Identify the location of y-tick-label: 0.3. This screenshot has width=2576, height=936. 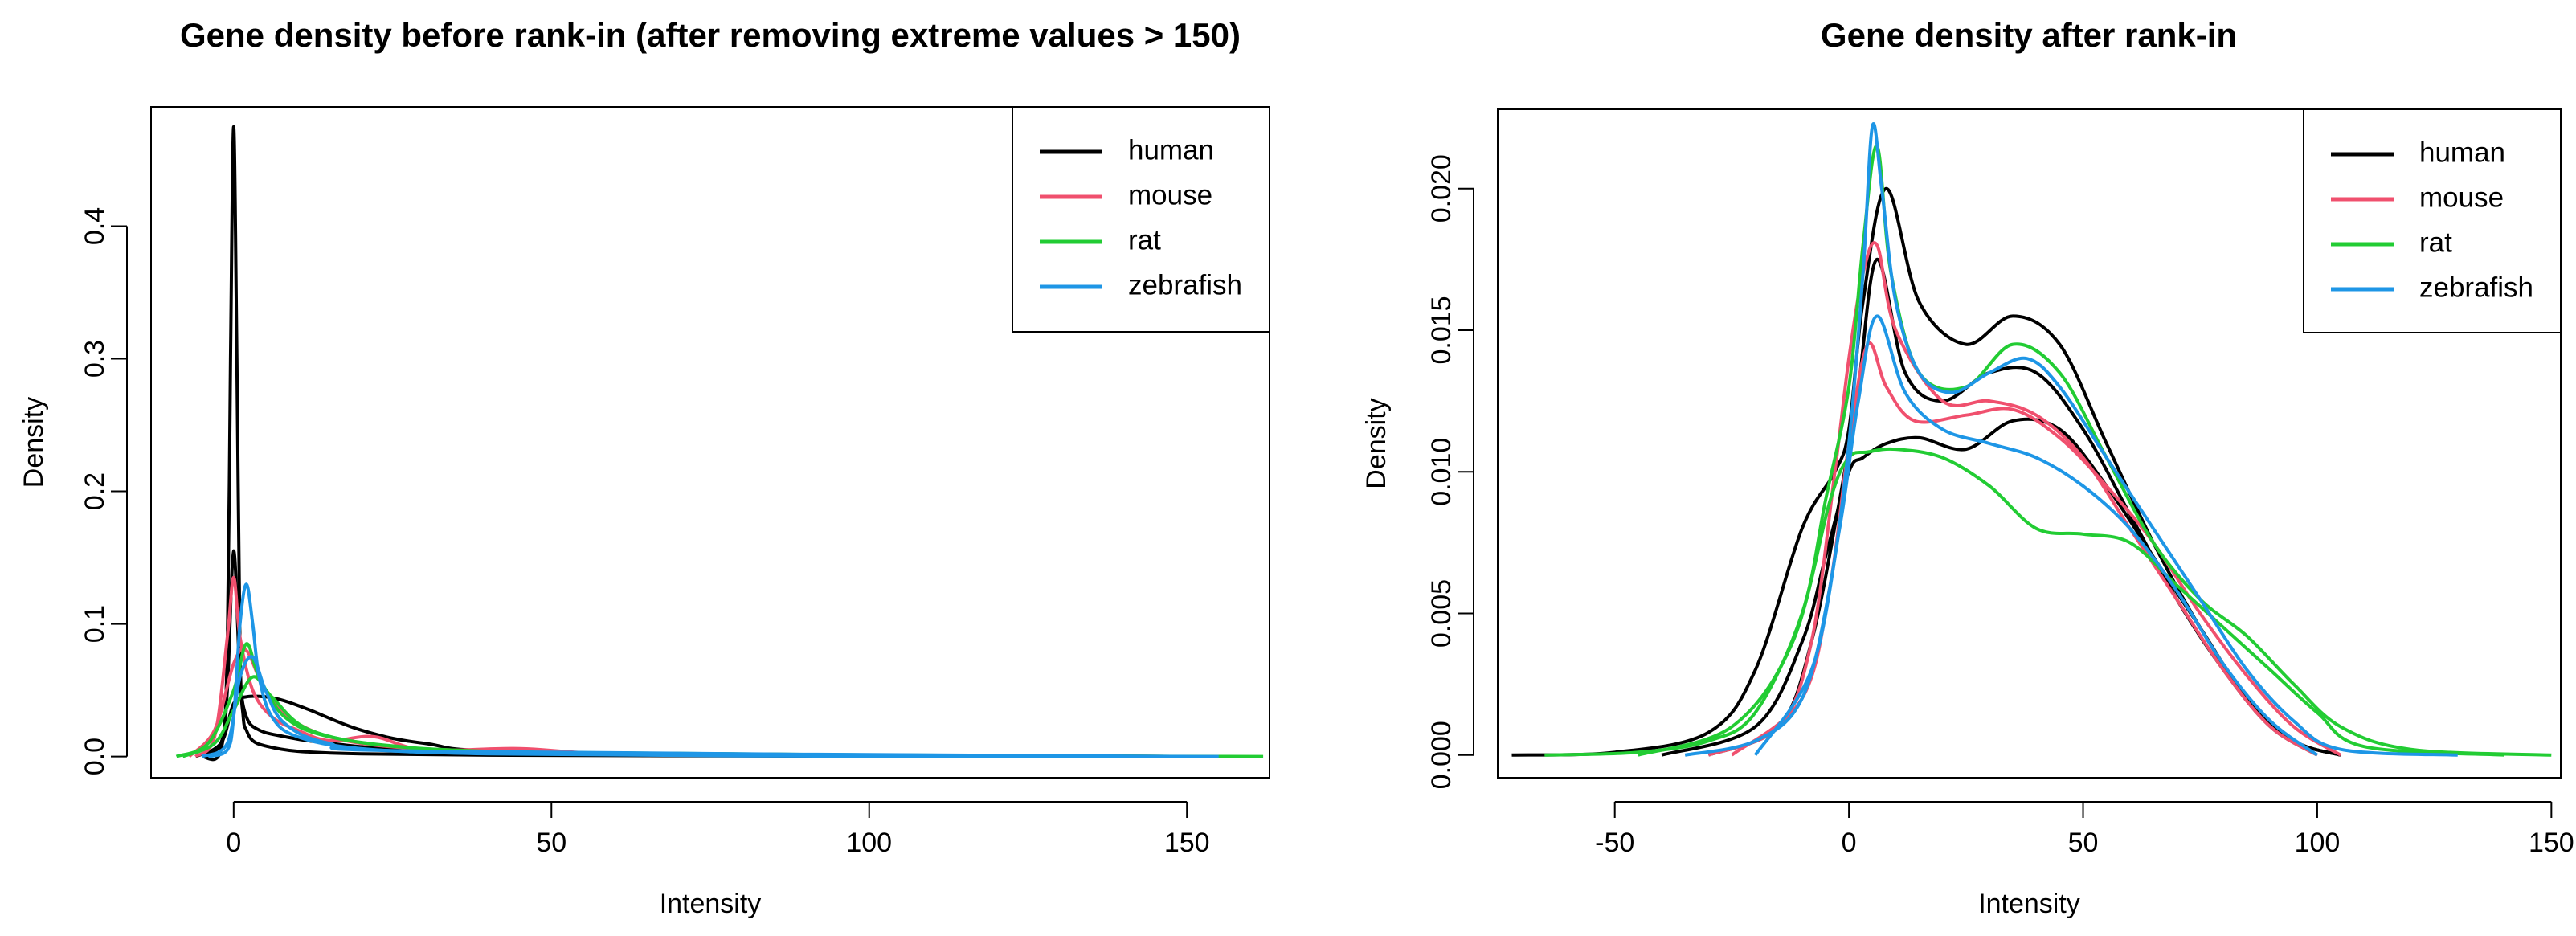
(95, 359).